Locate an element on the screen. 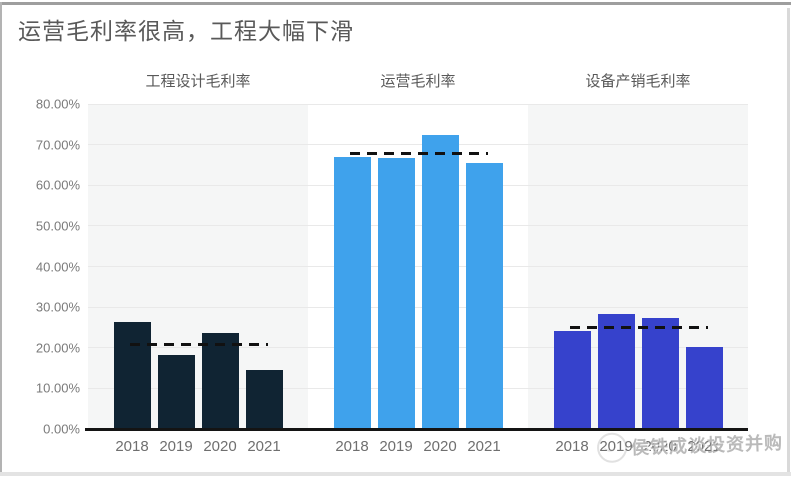 This screenshot has width=791, height=479. frame-top-edge is located at coordinates (395, 3).